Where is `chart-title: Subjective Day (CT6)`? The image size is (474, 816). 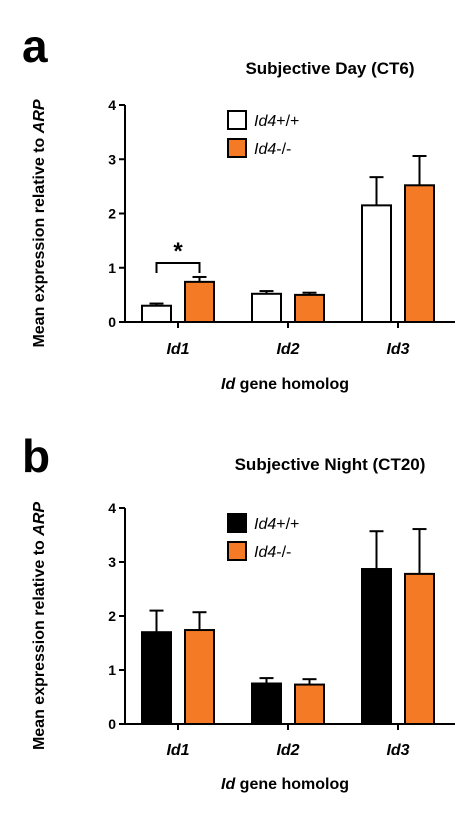
chart-title: Subjective Day (CT6) is located at coordinates (329, 68).